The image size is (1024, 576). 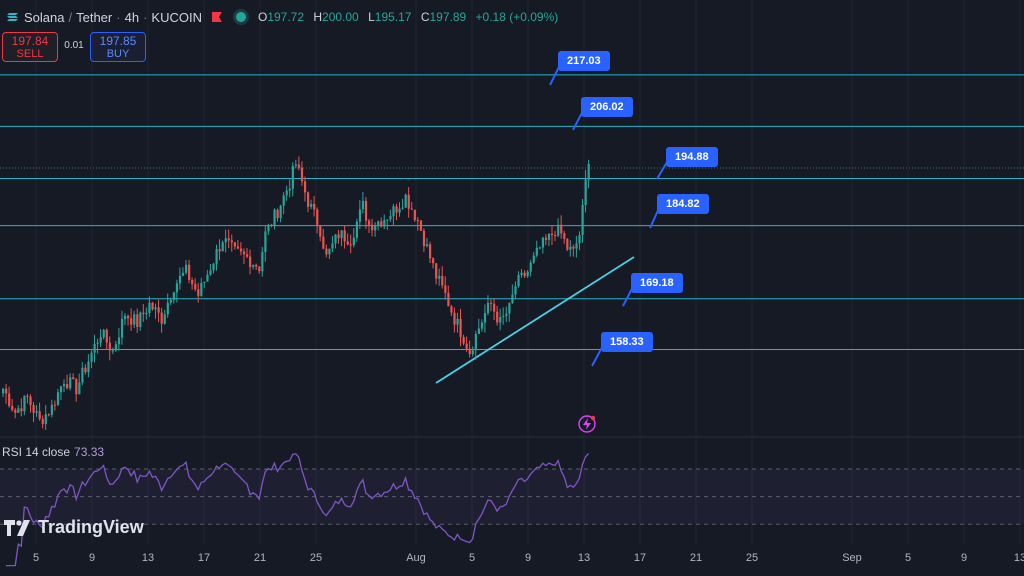 What do you see at coordinates (113, 17) in the screenshot?
I see `symbol-title: Solana / Tether · 4h · KUCOIN` at bounding box center [113, 17].